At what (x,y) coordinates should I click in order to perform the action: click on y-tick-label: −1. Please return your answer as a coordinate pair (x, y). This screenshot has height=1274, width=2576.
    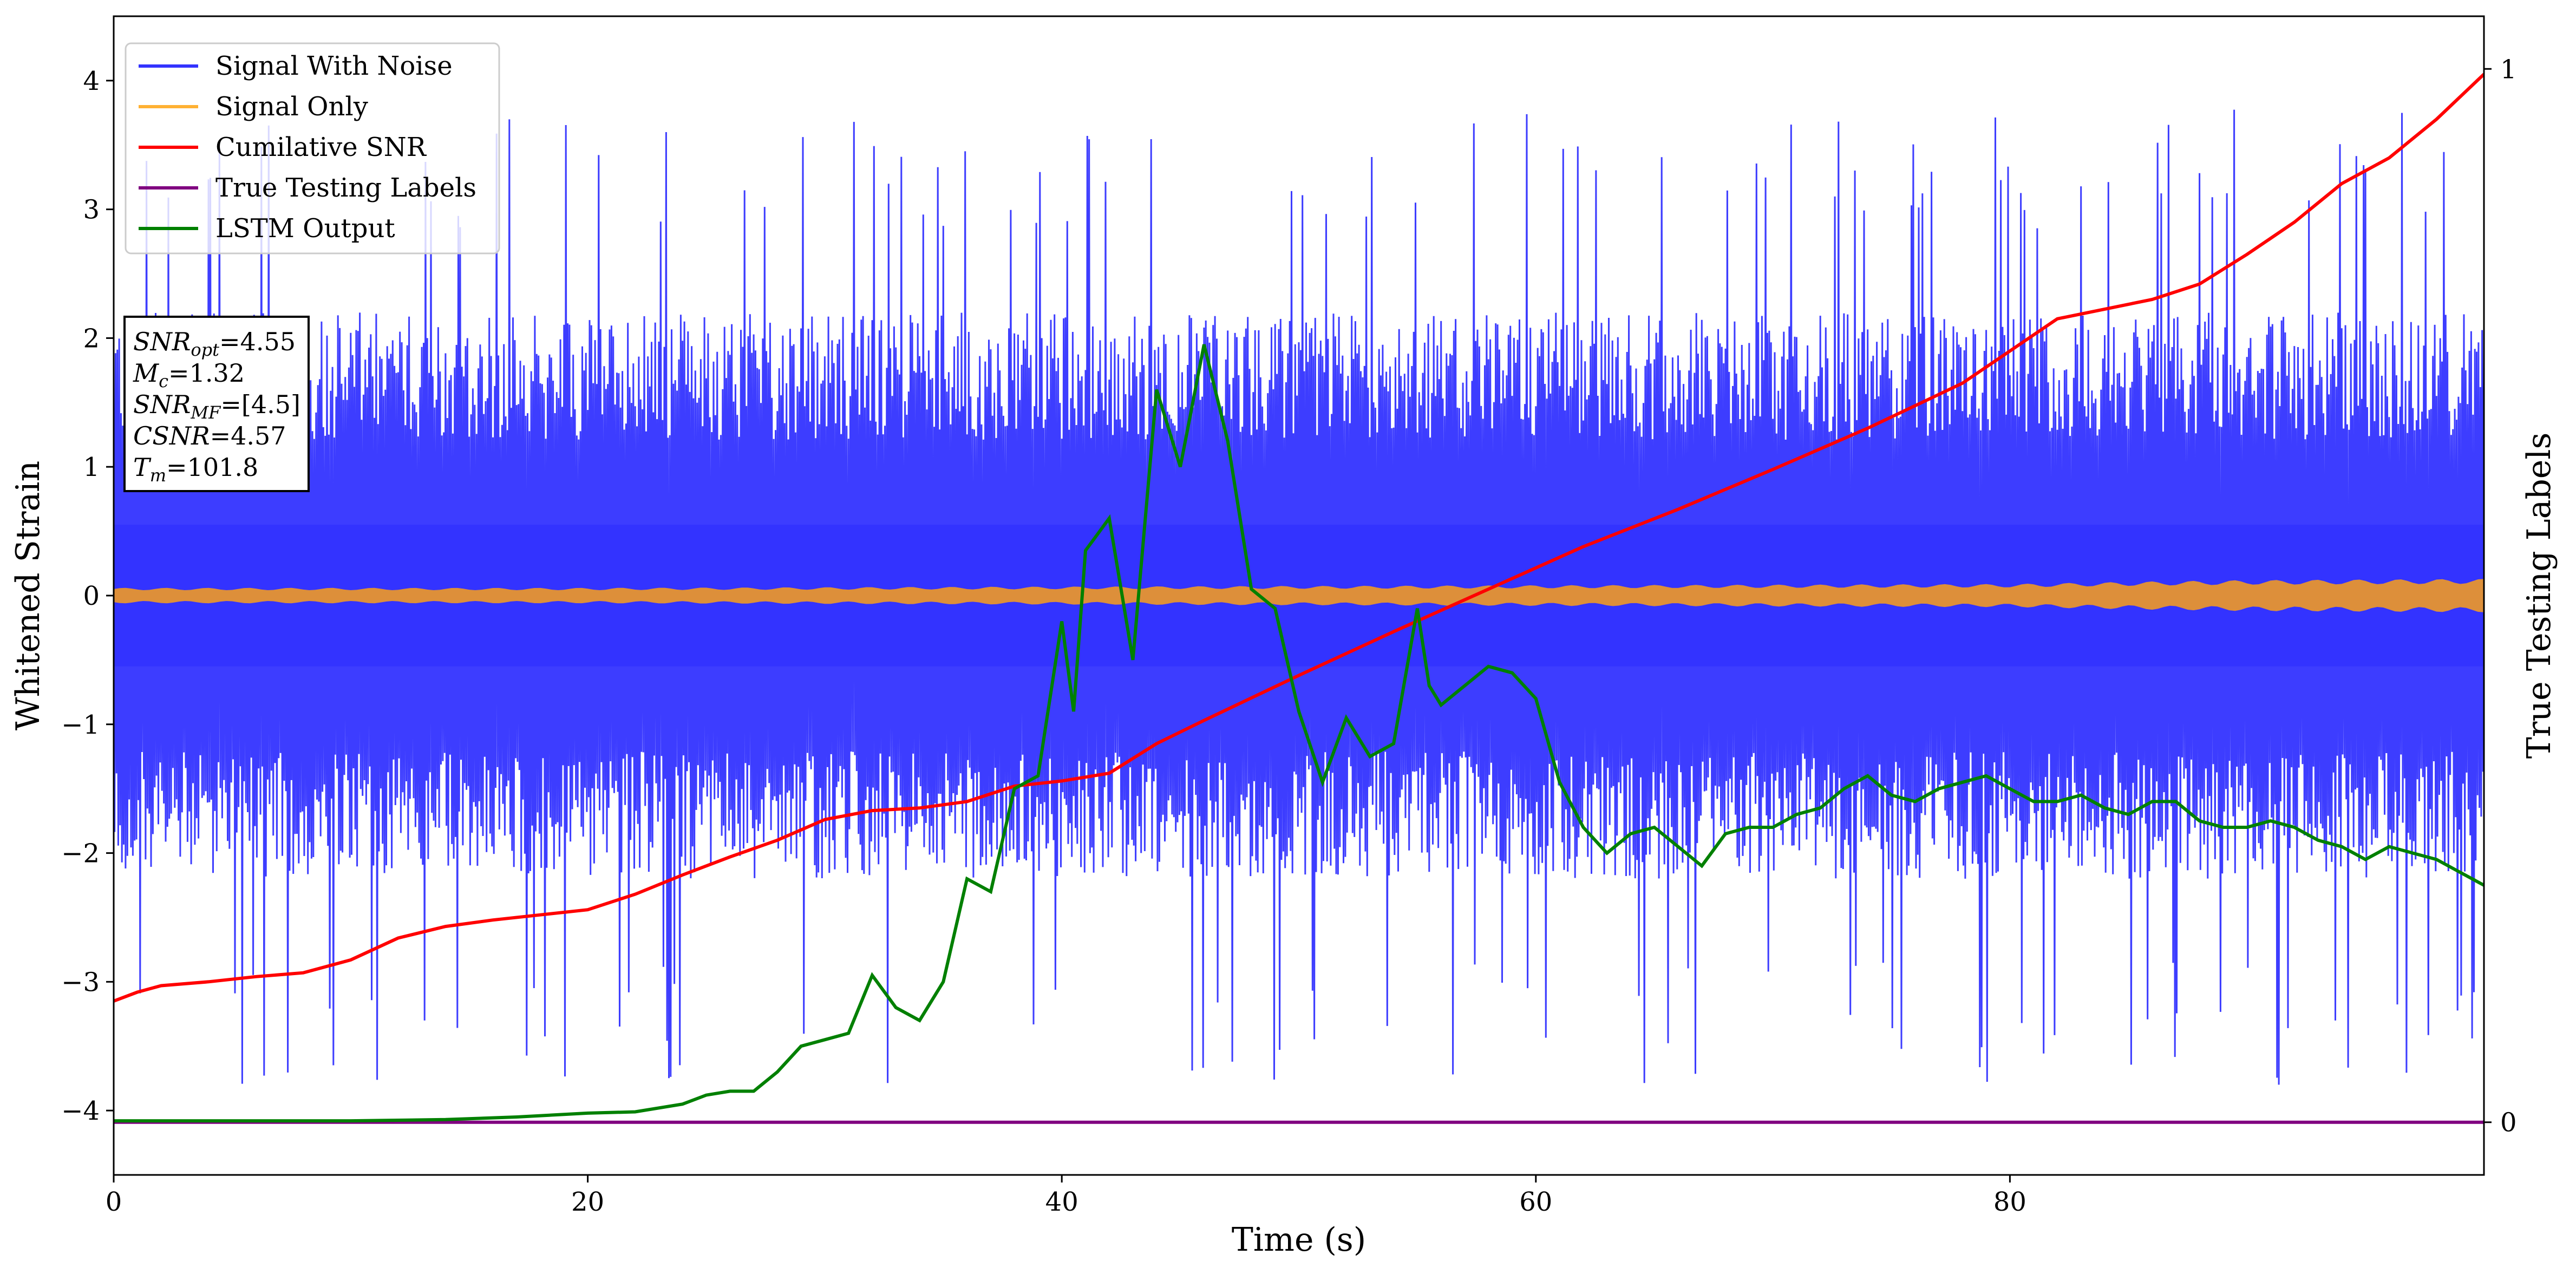
    Looking at the image, I should click on (80, 725).